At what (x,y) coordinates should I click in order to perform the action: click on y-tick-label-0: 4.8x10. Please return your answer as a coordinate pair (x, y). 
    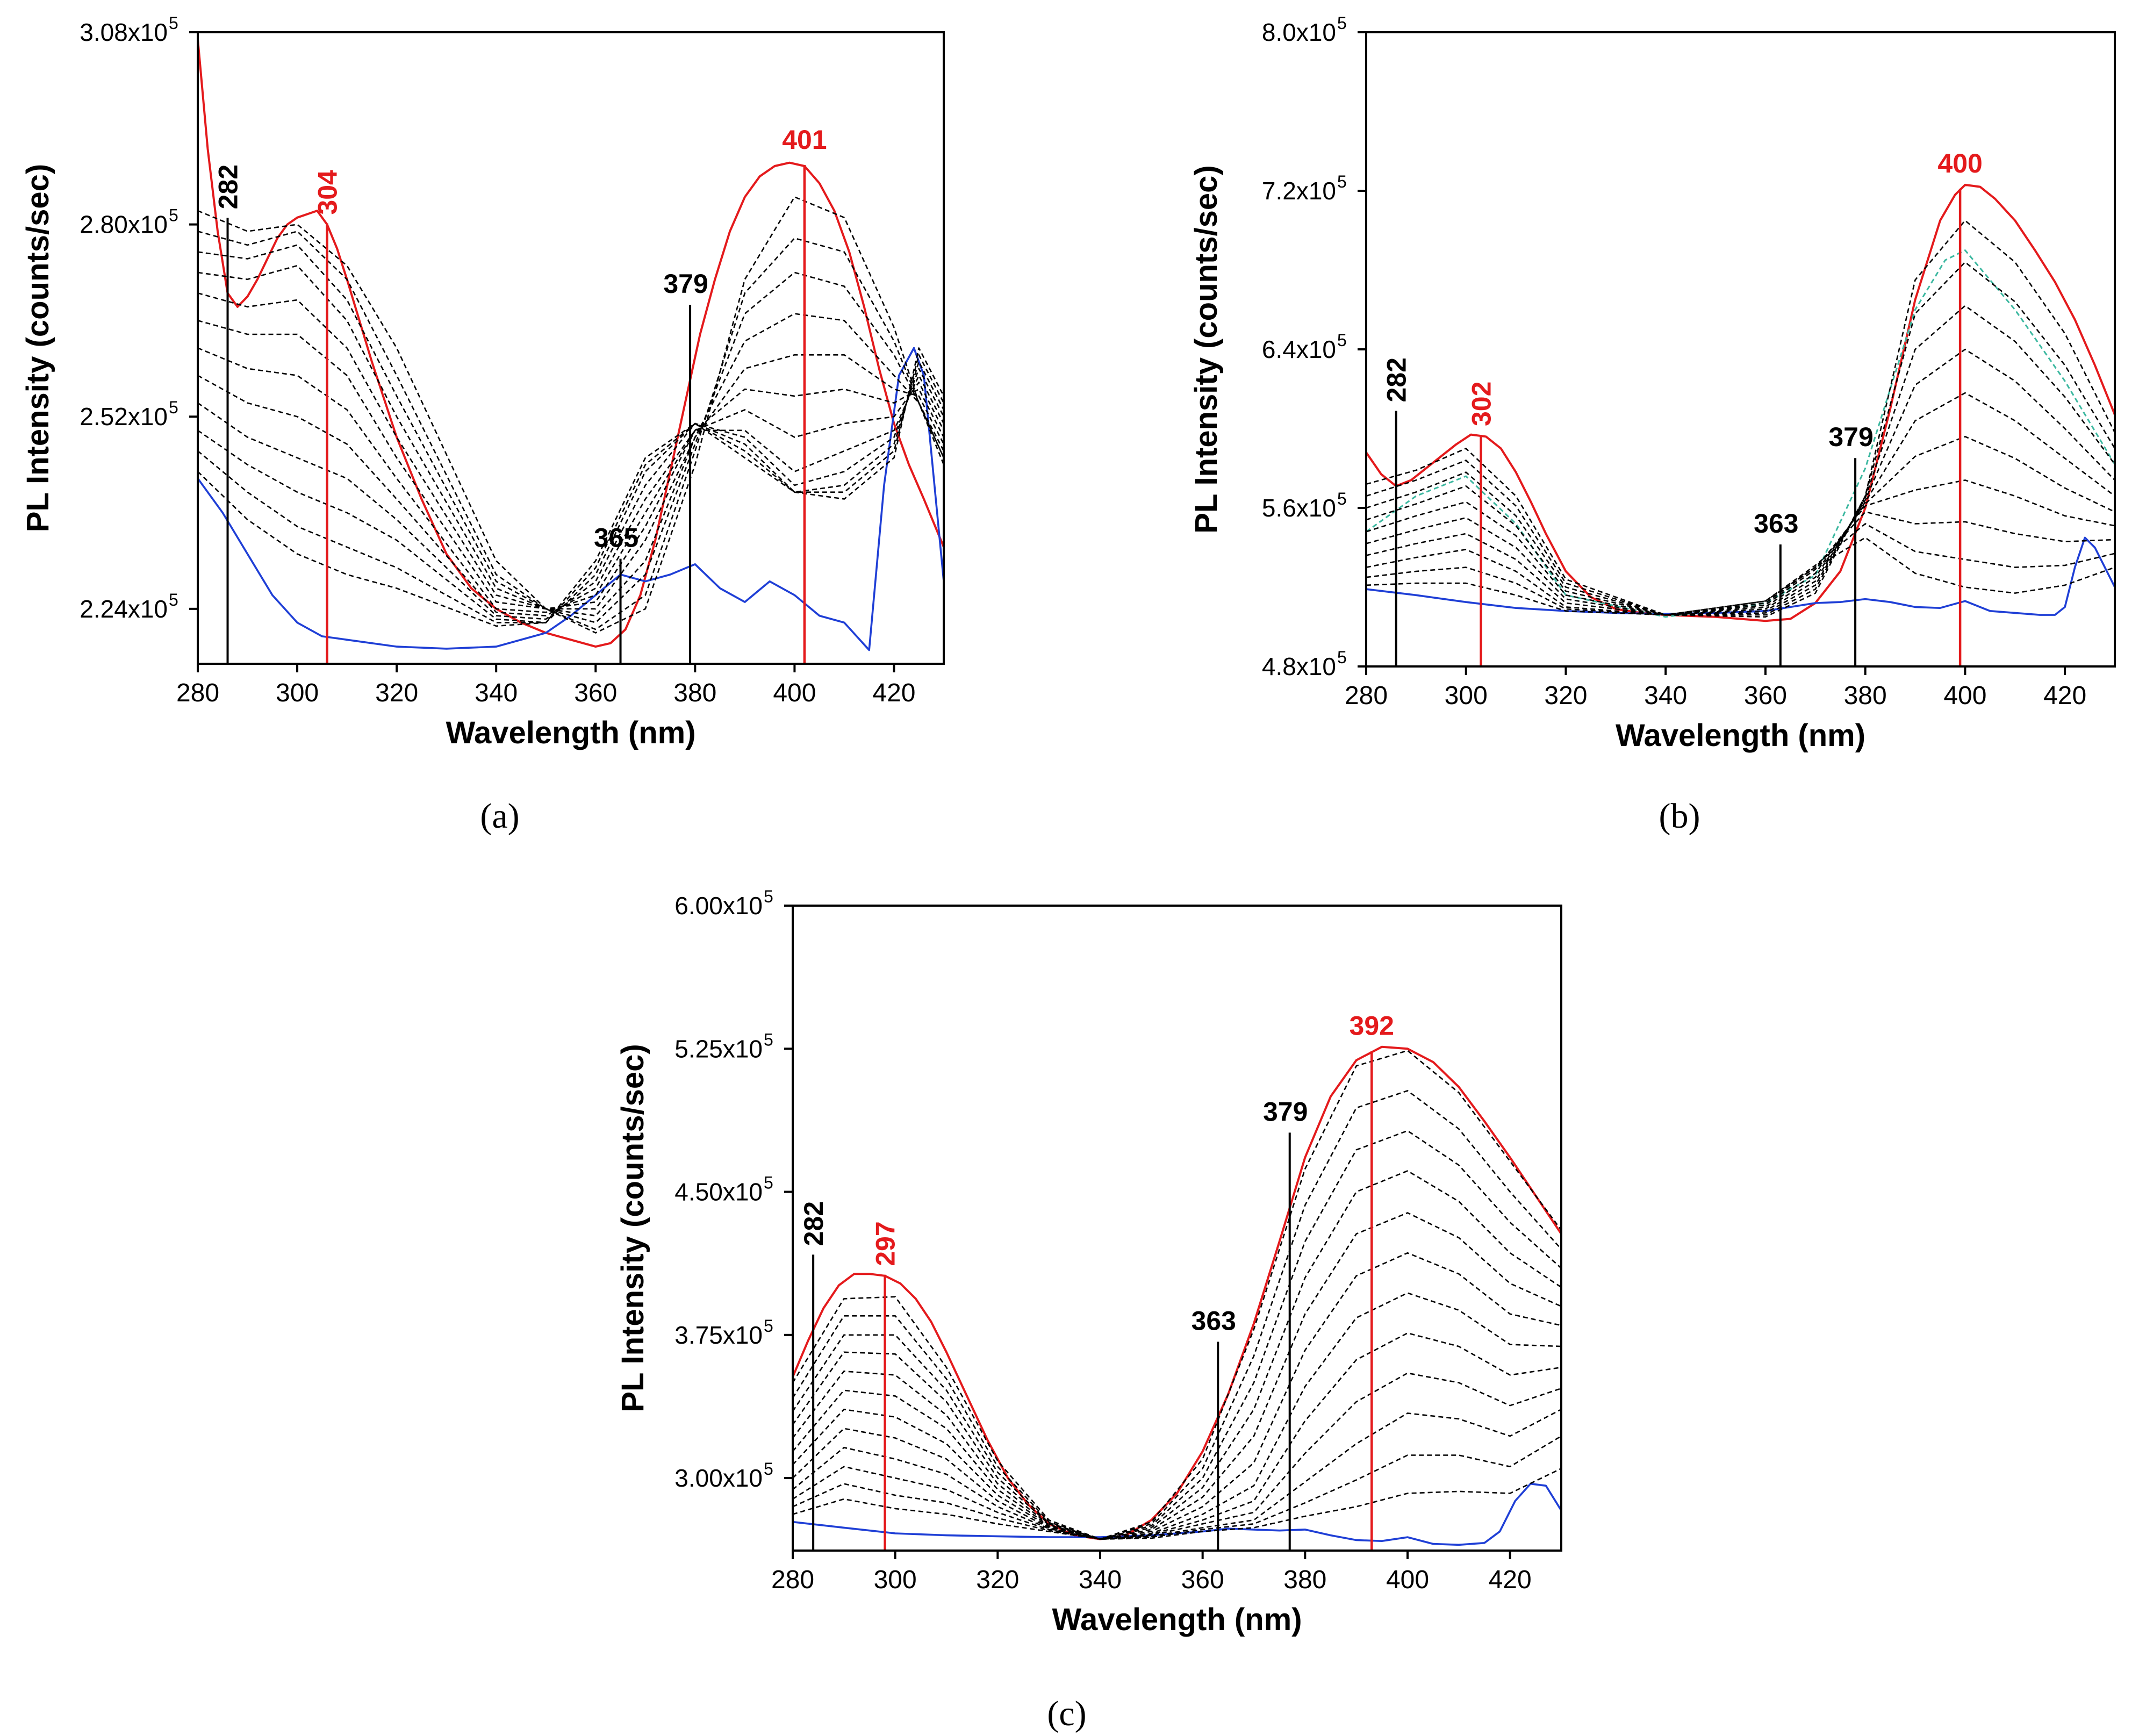
    Looking at the image, I should click on (1299, 666).